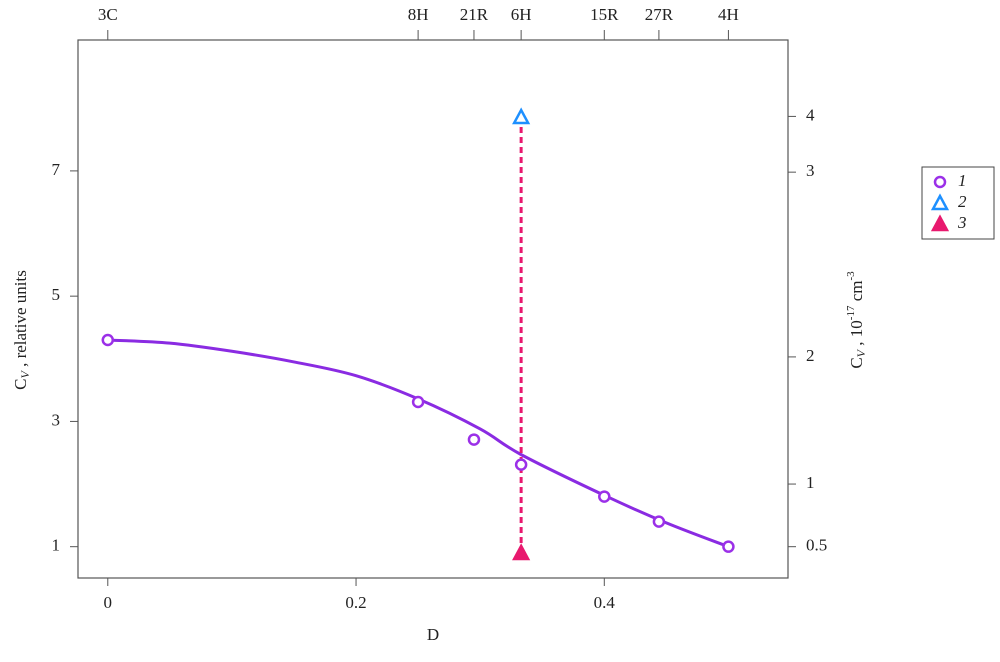  I want to click on top-tick-label: 3C, so click(108, 14).